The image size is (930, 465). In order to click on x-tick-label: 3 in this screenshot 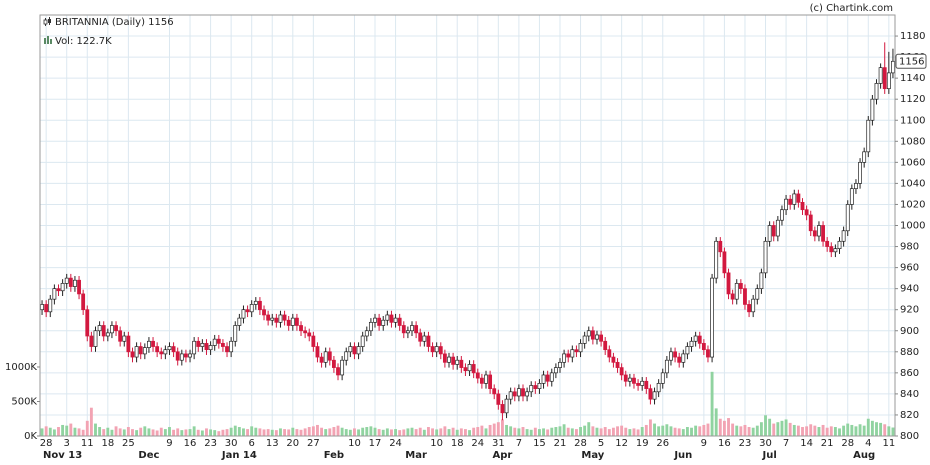, I will do `click(67, 443)`.